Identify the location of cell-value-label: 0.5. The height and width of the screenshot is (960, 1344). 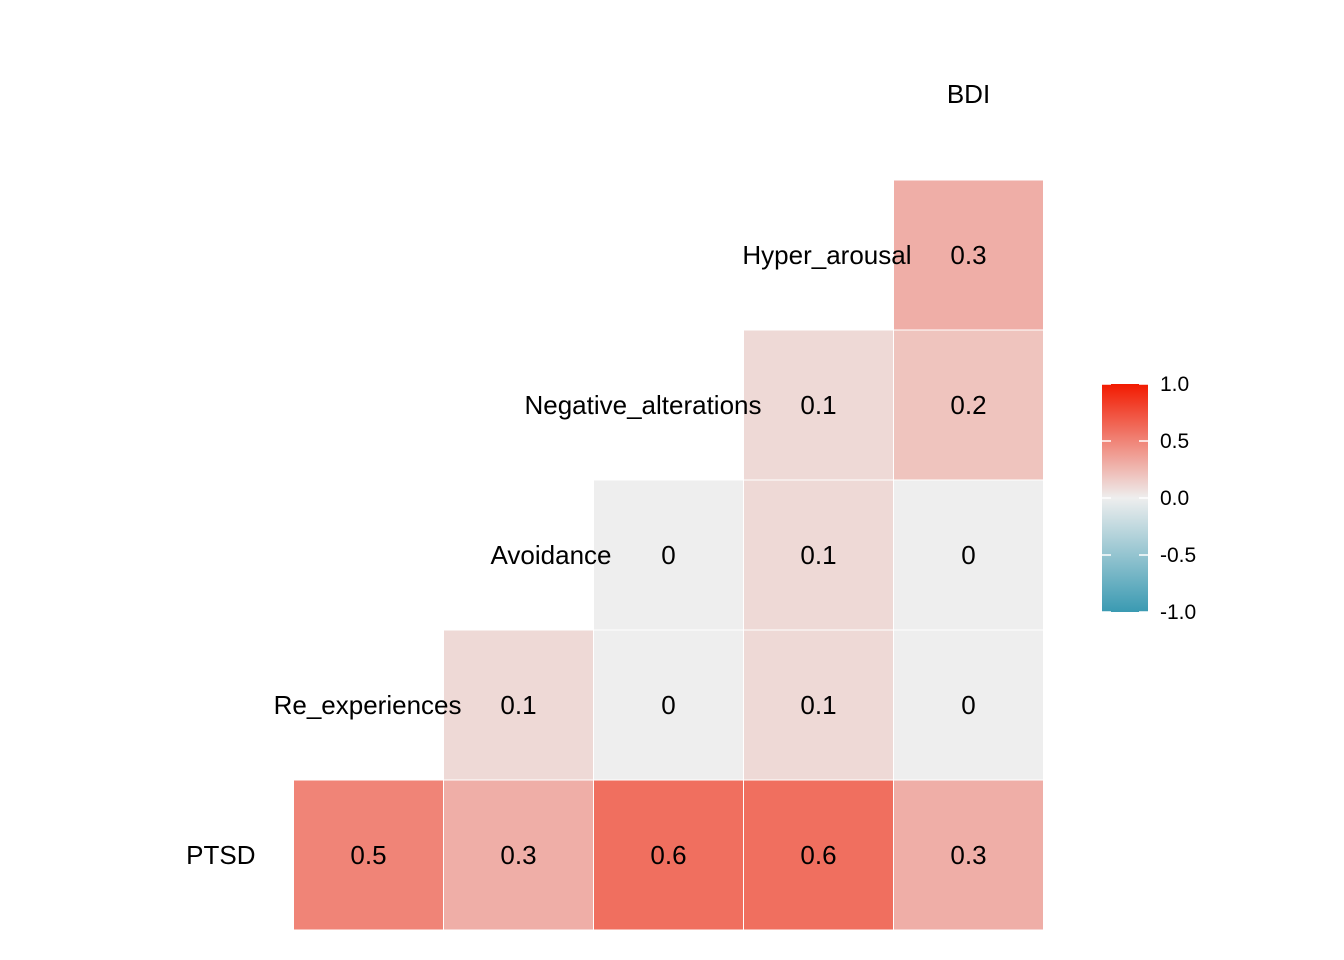
(368, 855).